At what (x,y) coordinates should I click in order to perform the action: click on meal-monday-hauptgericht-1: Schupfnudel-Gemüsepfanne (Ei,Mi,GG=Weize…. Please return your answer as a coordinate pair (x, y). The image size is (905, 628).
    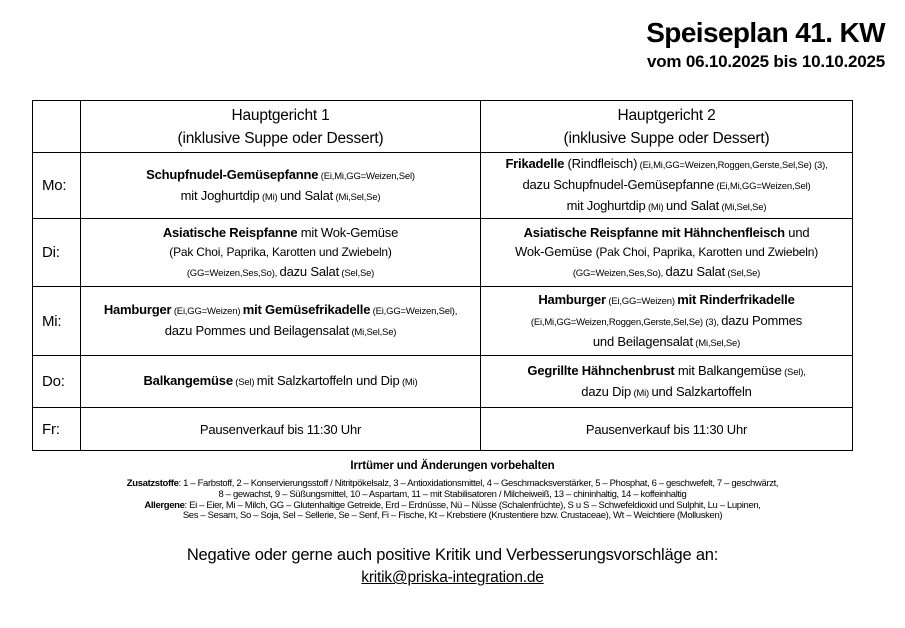
    Looking at the image, I should click on (280, 185).